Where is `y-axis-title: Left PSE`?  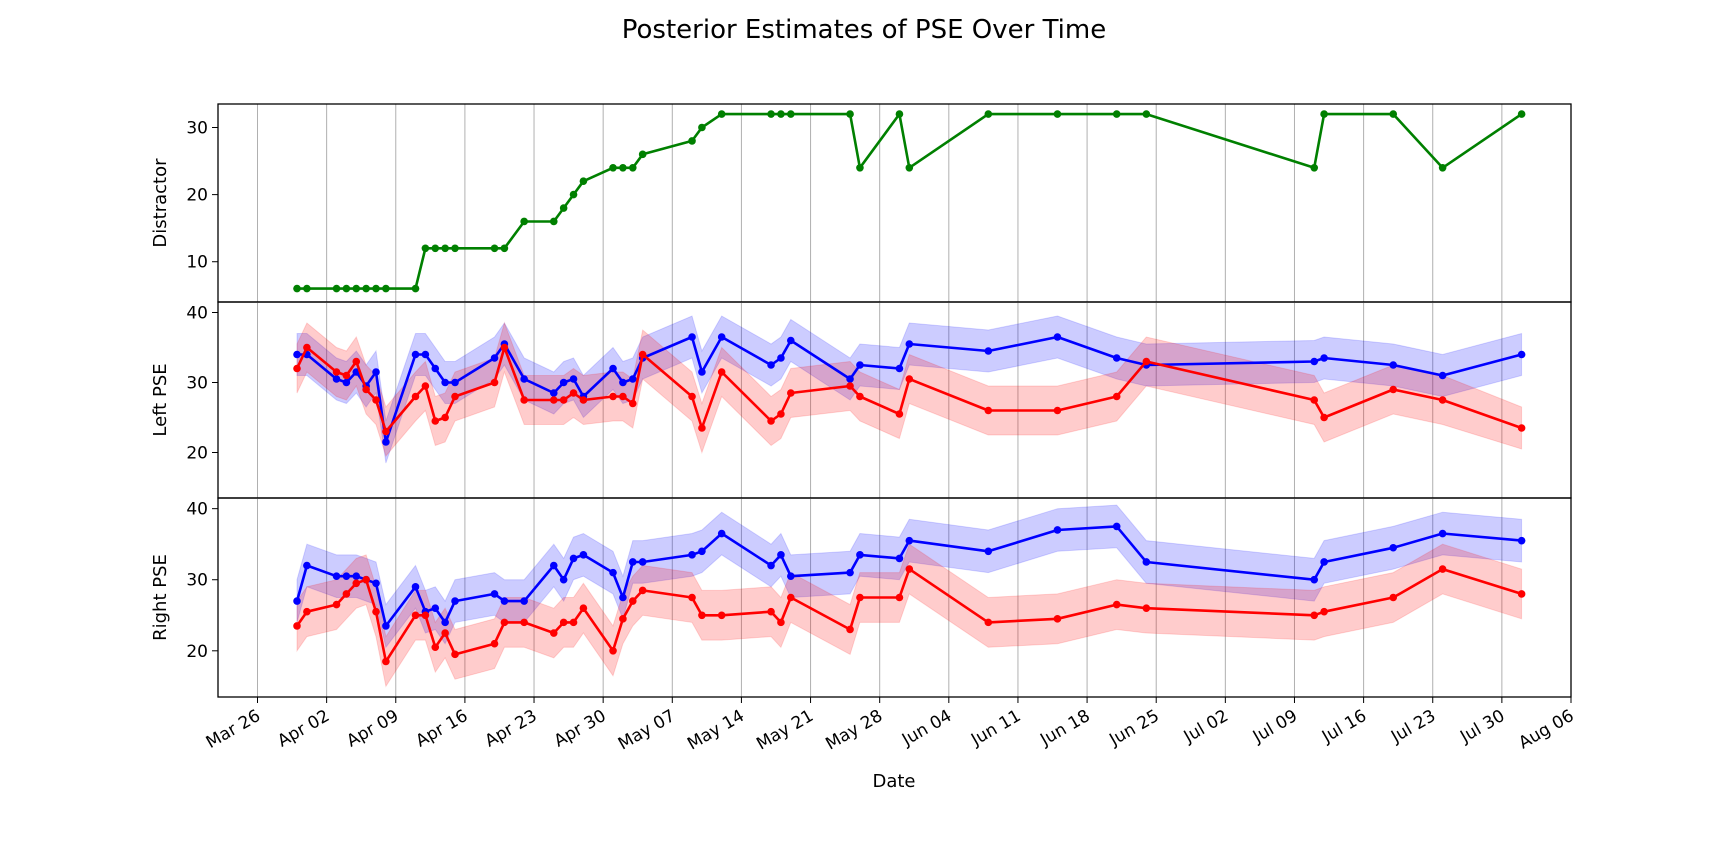 y-axis-title: Left PSE is located at coordinates (160, 399).